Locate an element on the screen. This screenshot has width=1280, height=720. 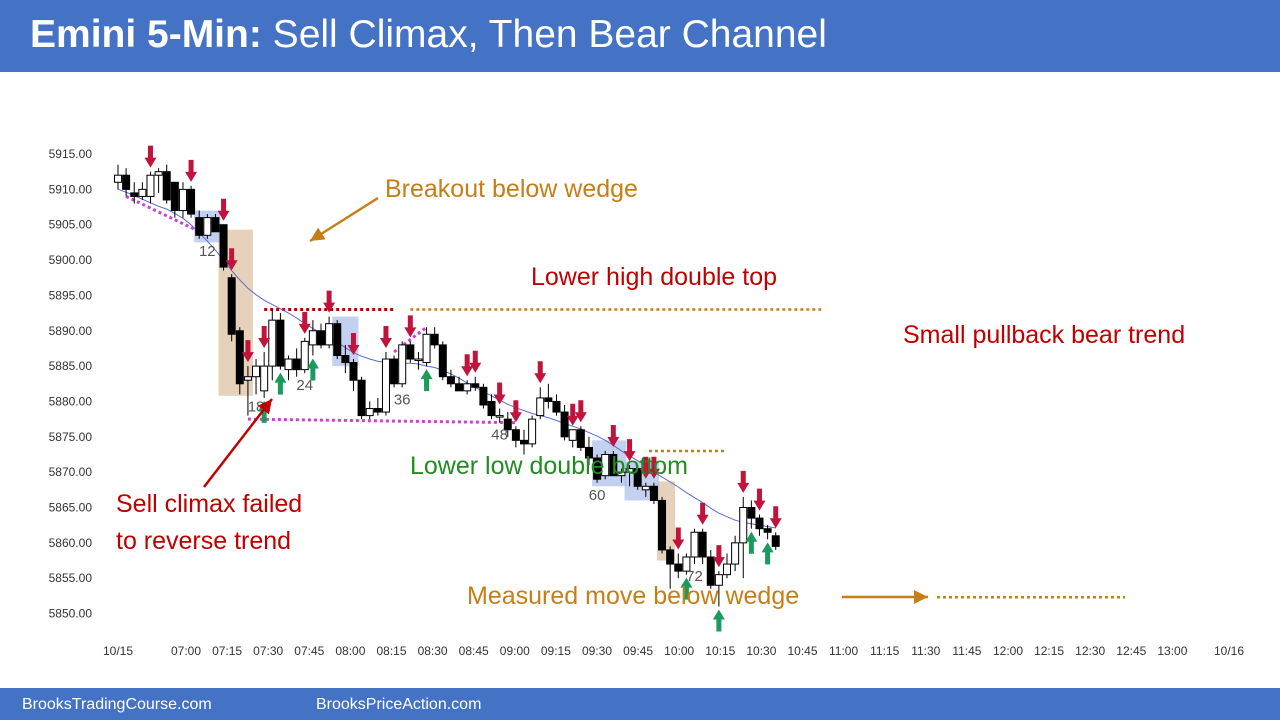
x-tick-label: 12:00 is located at coordinates (1008, 651).